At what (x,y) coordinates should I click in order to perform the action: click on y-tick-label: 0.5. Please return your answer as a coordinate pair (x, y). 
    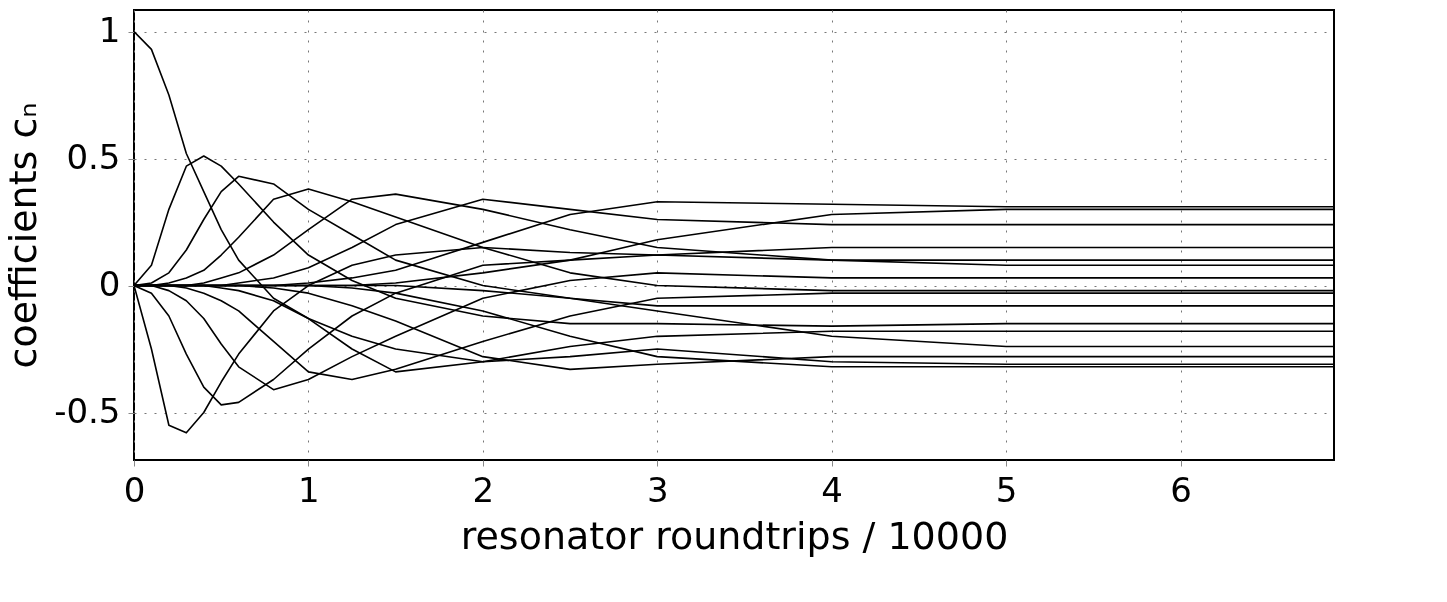
    Looking at the image, I should click on (93, 157).